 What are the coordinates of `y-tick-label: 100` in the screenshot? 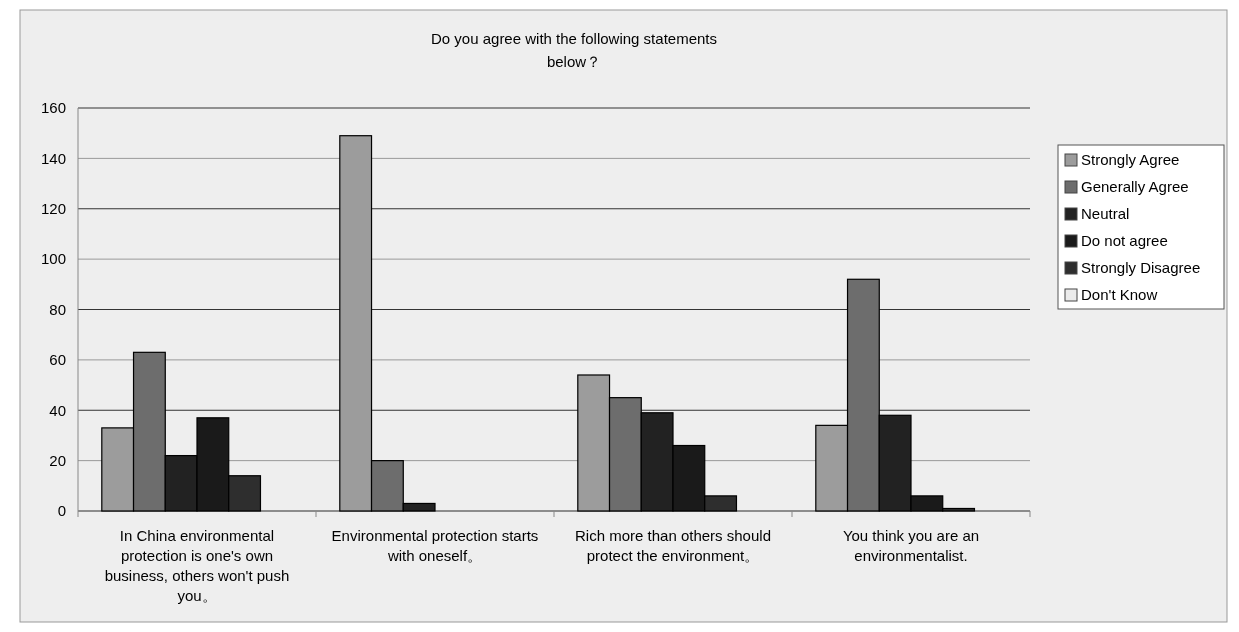 It's located at (53, 259).